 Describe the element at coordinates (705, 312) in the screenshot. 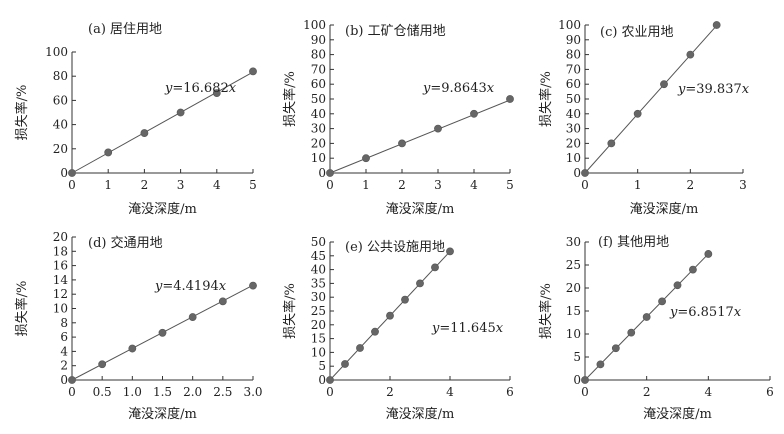

I see `equation-label: y=6.8517x` at that location.